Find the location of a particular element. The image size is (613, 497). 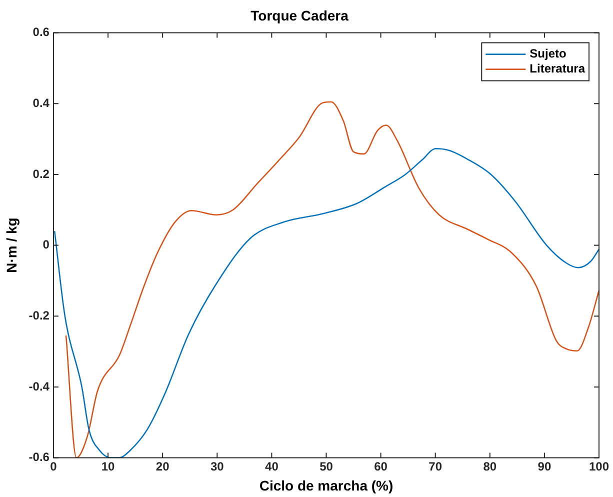

y-tick-label: 0.2 is located at coordinates (41, 173).